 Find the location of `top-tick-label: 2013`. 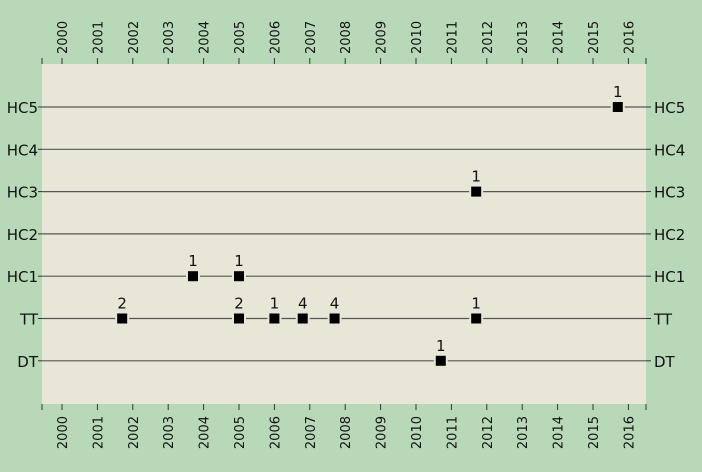

top-tick-label: 2013 is located at coordinates (523, 37).